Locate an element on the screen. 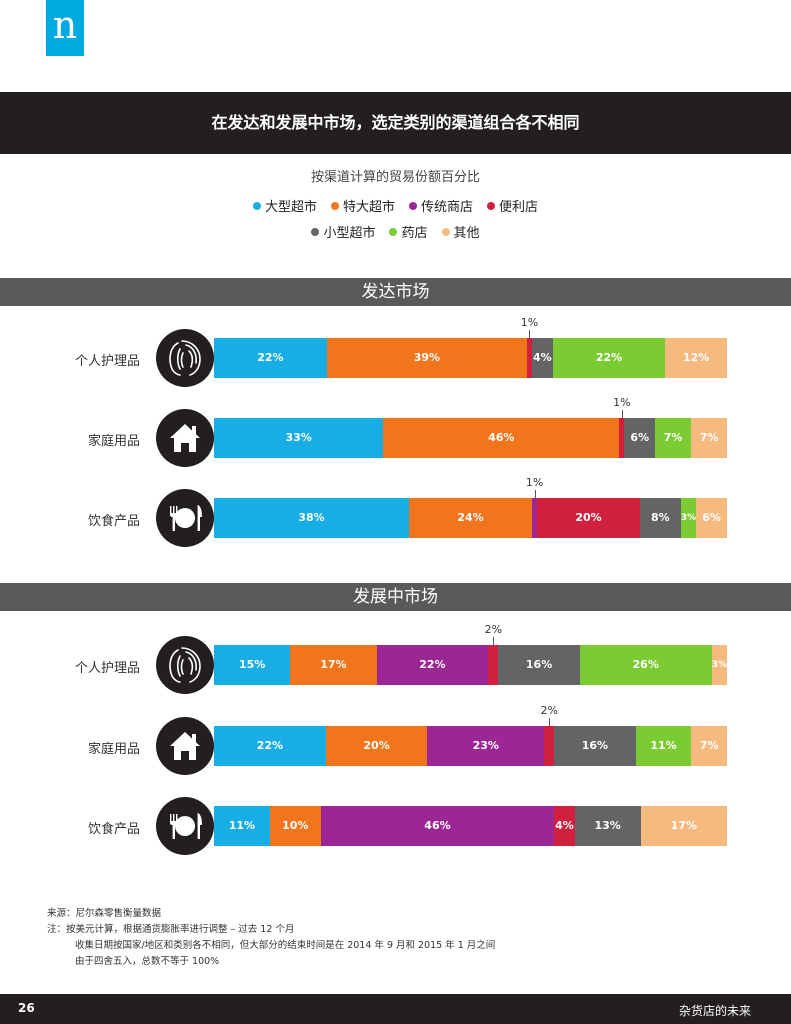  bar-segment: 10% is located at coordinates (295, 826).